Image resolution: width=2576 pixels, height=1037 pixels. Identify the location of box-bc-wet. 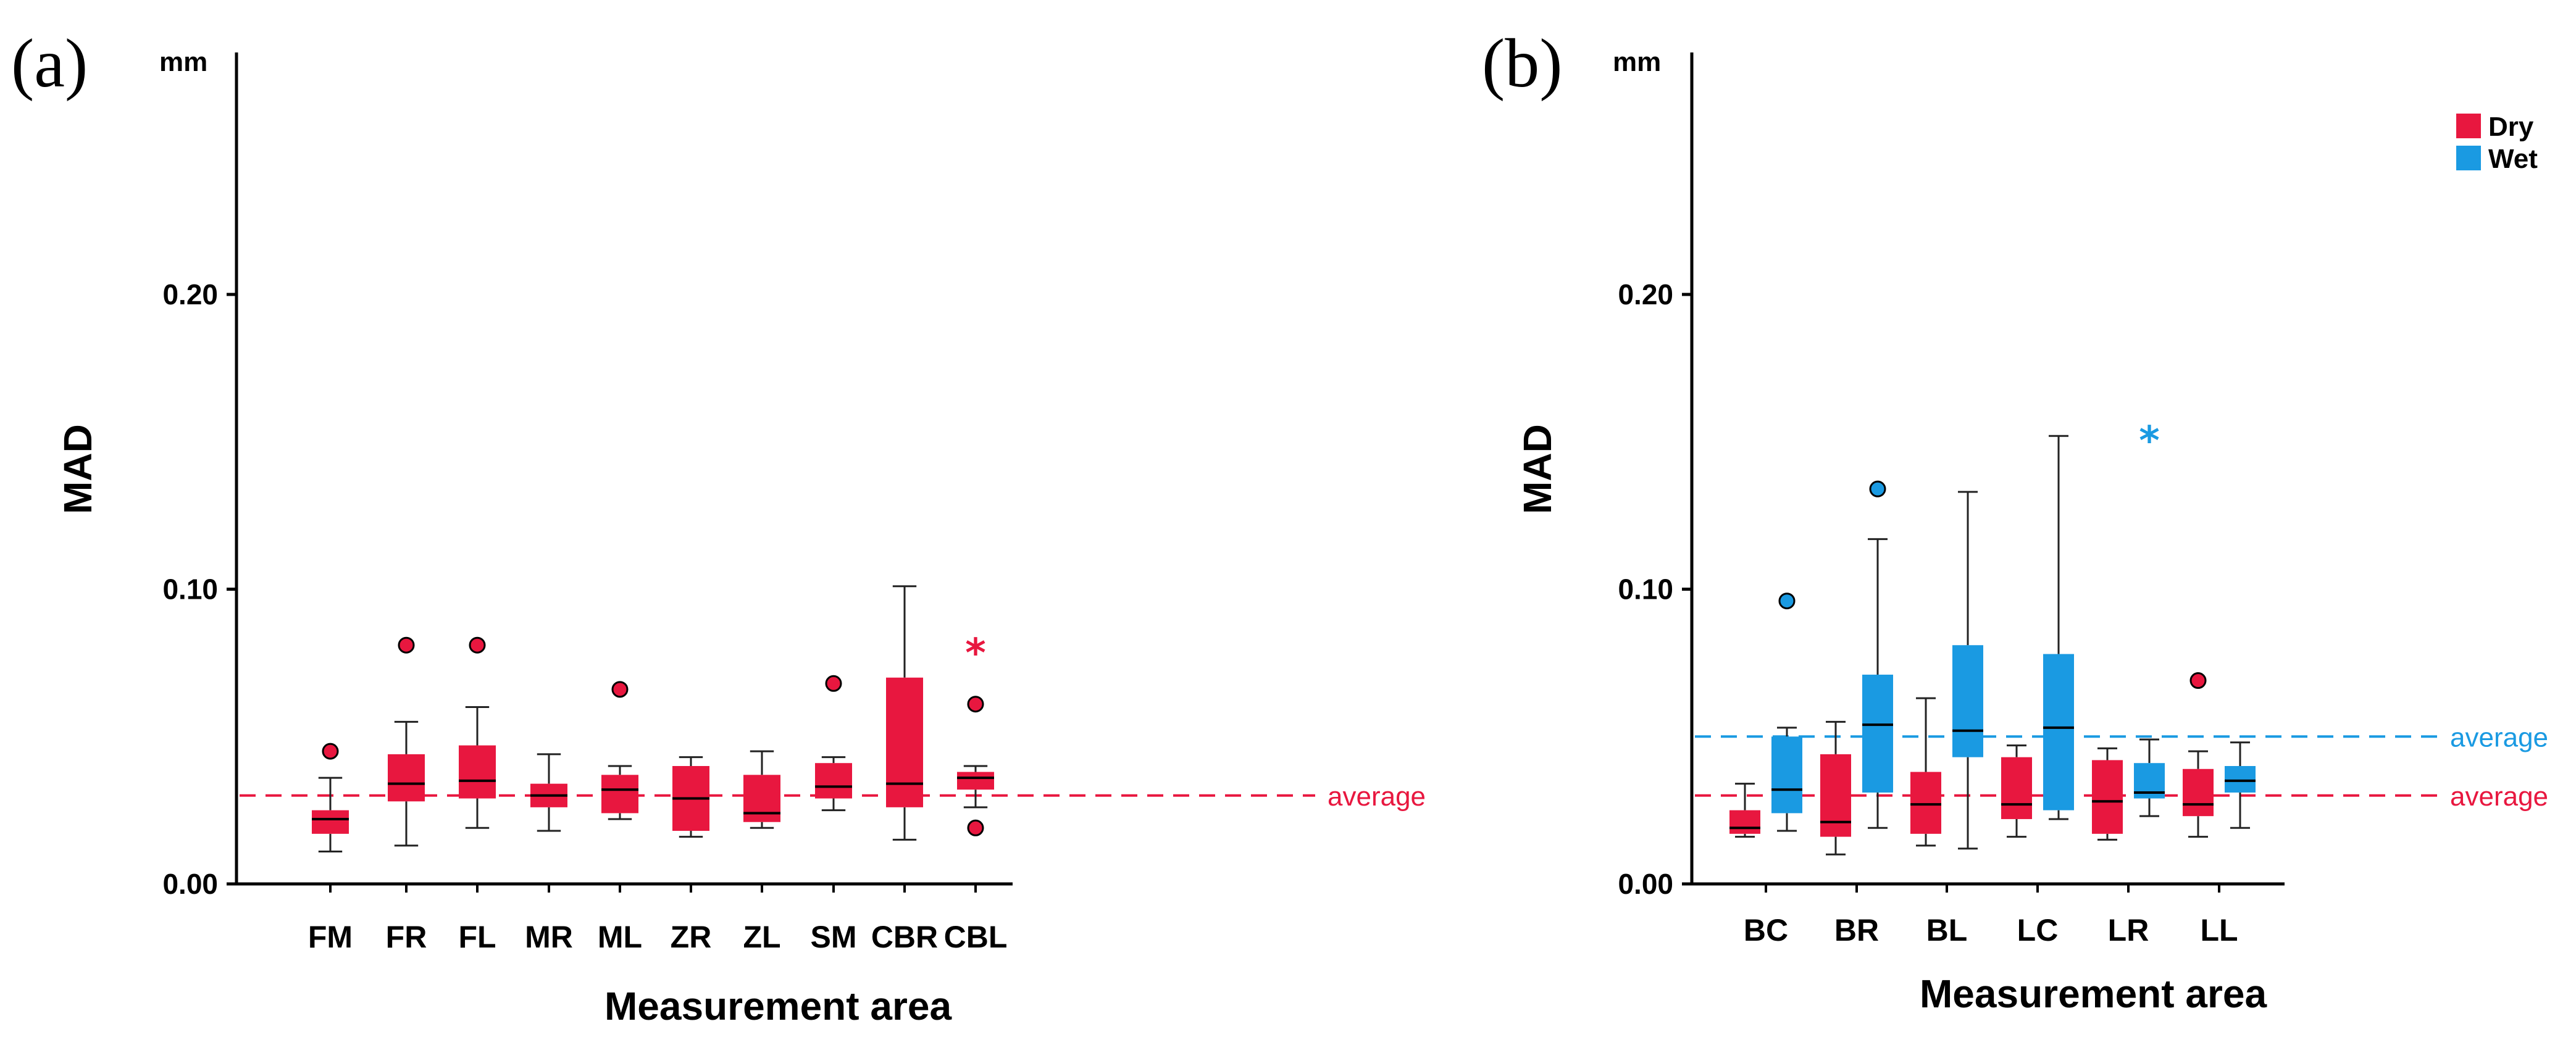
(1787, 775).